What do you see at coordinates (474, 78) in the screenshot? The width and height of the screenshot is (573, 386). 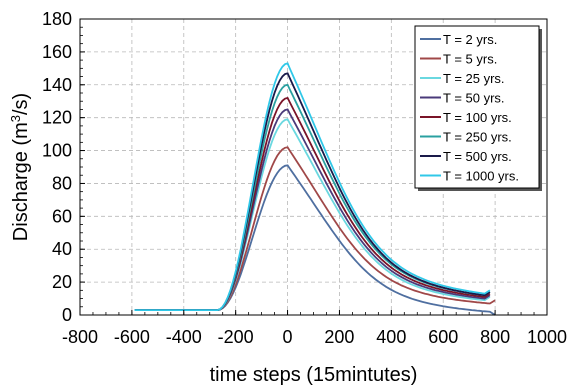 I see `legend-label-3: T = 25 yrs.` at bounding box center [474, 78].